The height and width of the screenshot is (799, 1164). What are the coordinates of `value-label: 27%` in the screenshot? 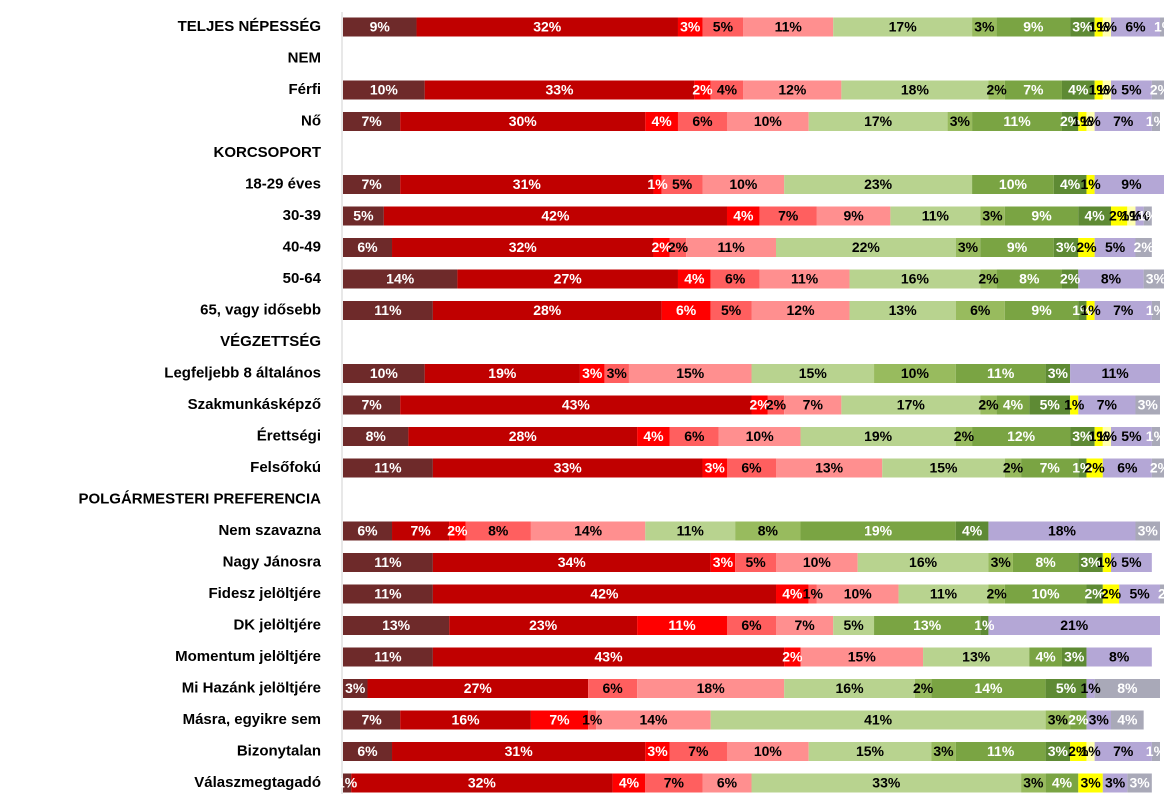 It's located at (568, 279).